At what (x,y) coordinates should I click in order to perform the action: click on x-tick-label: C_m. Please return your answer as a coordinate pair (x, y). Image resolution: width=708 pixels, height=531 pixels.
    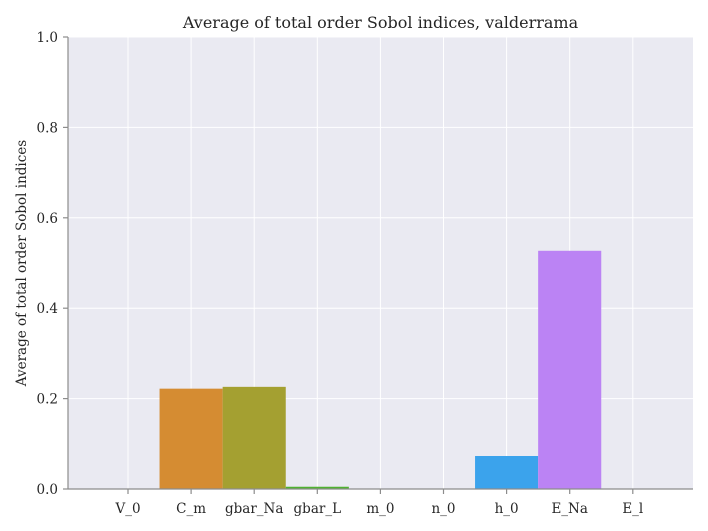
    Looking at the image, I should click on (191, 509).